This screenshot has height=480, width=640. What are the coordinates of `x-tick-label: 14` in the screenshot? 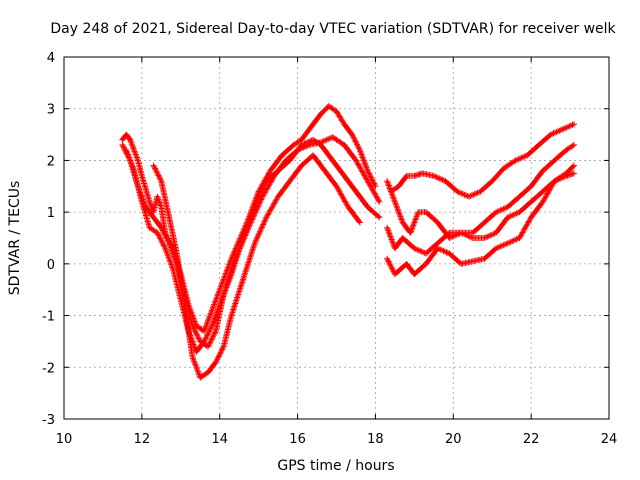 It's located at (219, 439).